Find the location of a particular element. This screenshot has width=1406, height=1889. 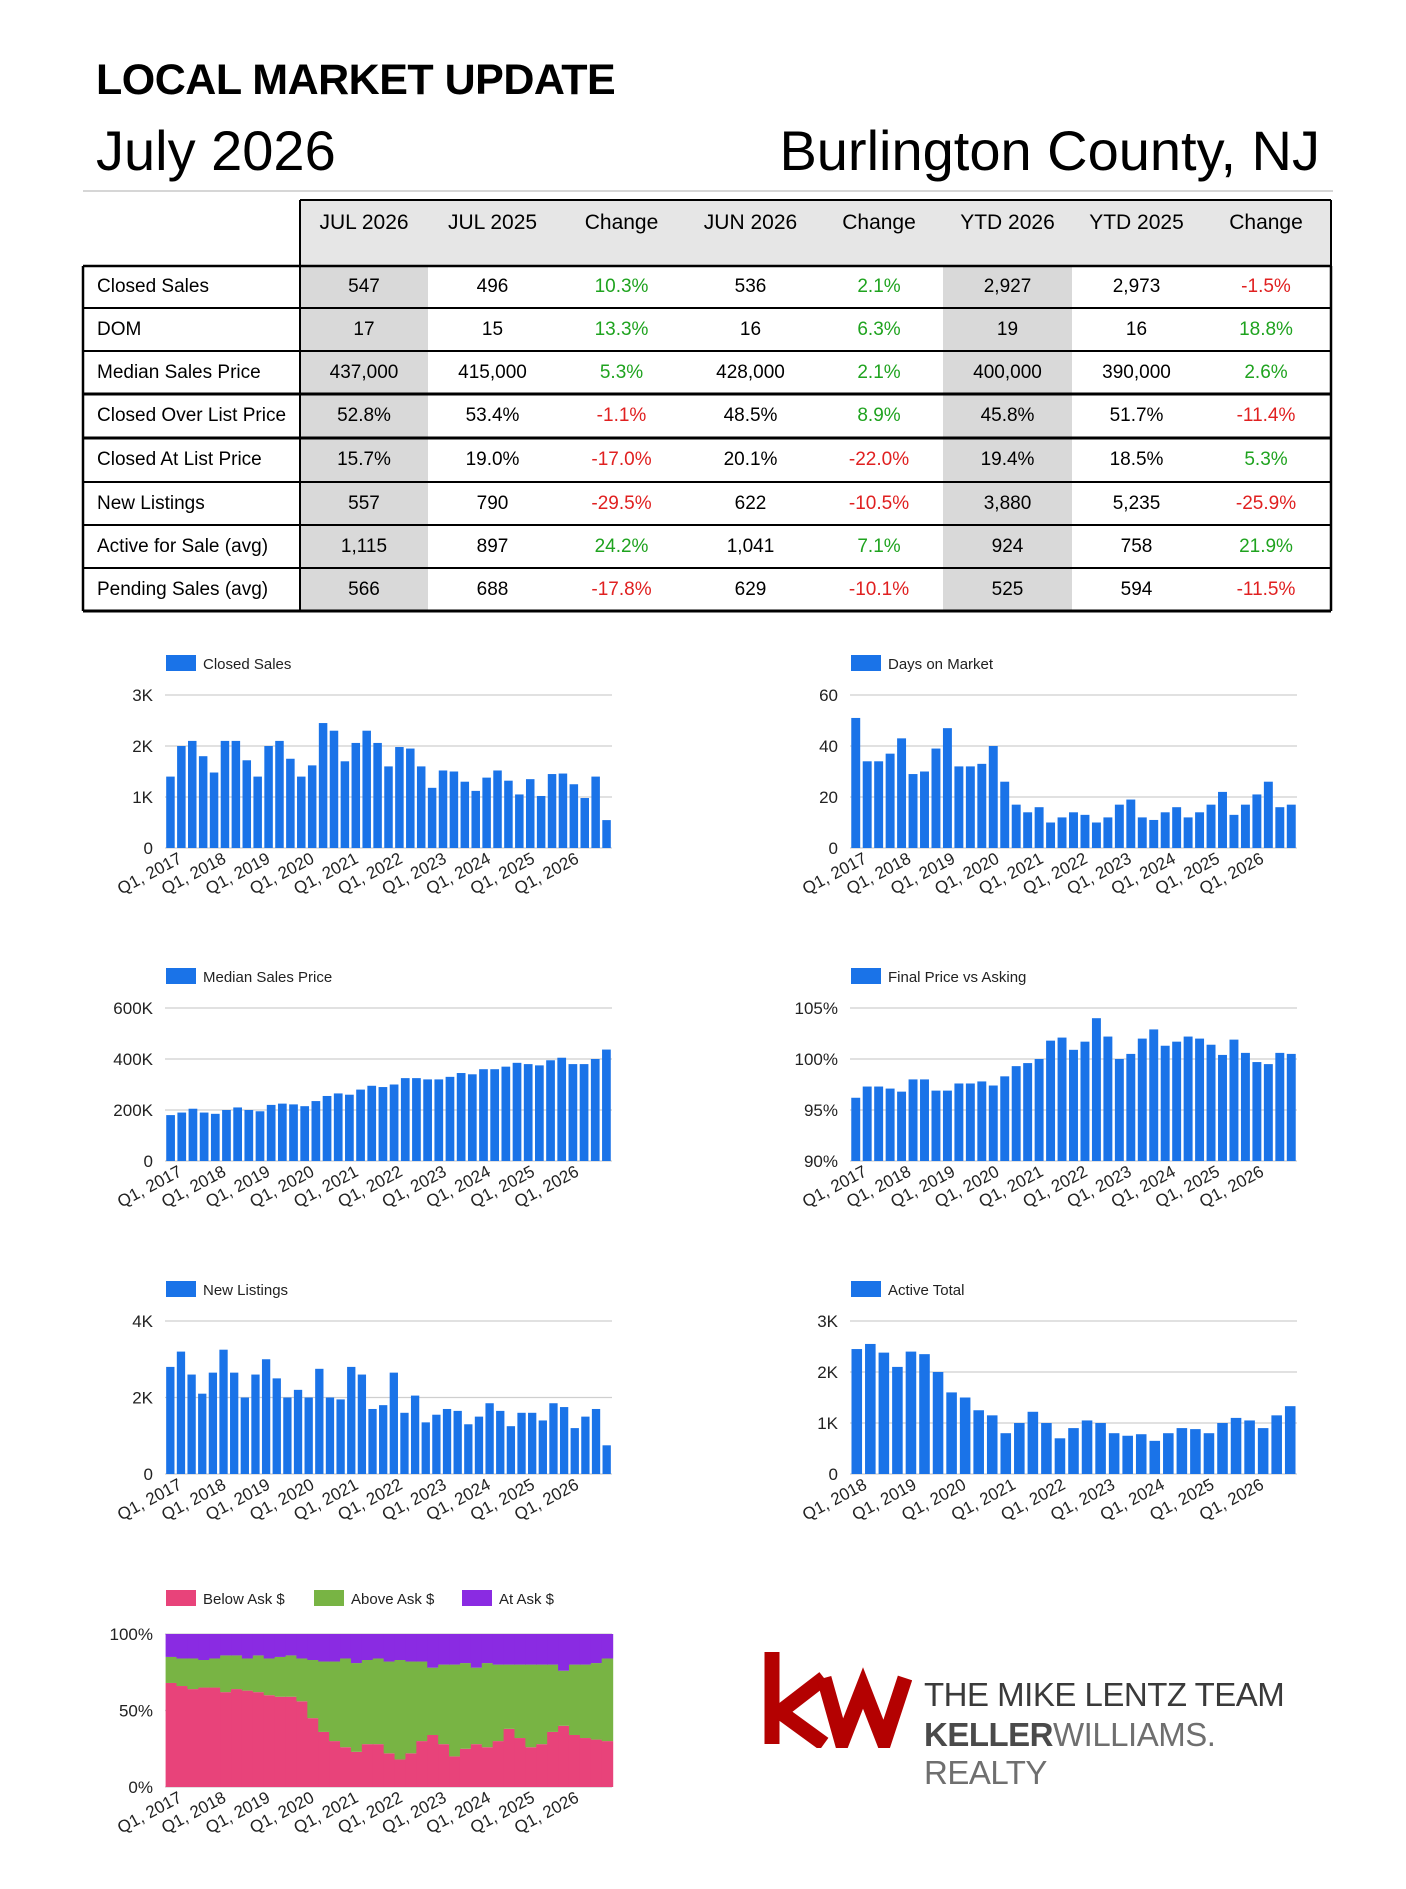

table-cell: 5,235 is located at coordinates (1136, 503).